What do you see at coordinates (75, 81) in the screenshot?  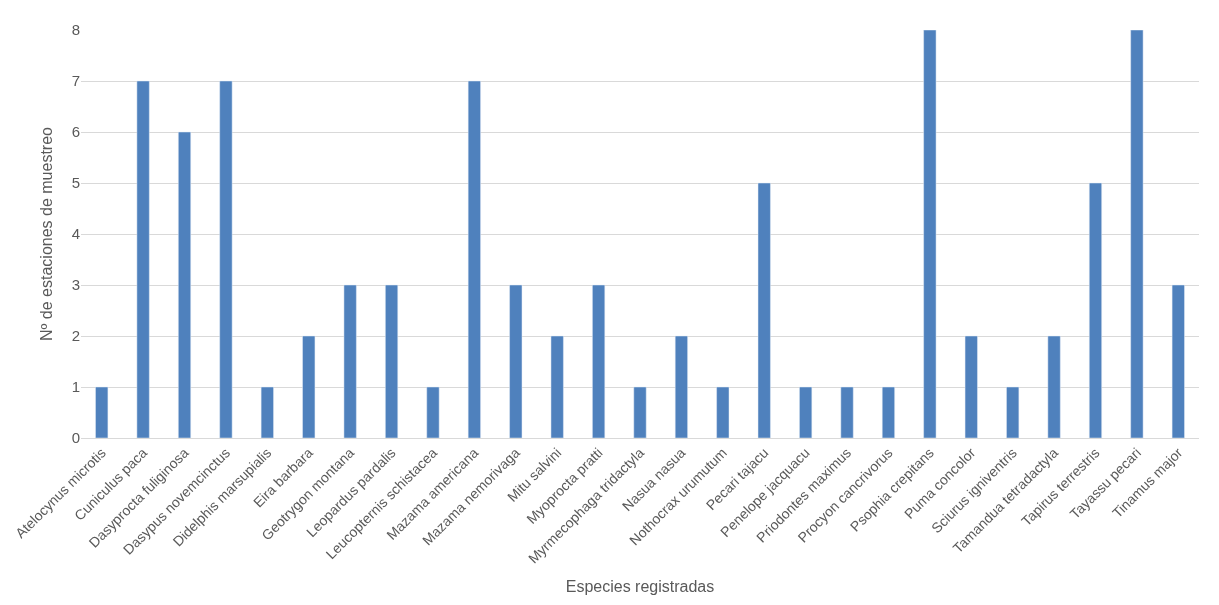 I see `y-tick-label: 7` at bounding box center [75, 81].